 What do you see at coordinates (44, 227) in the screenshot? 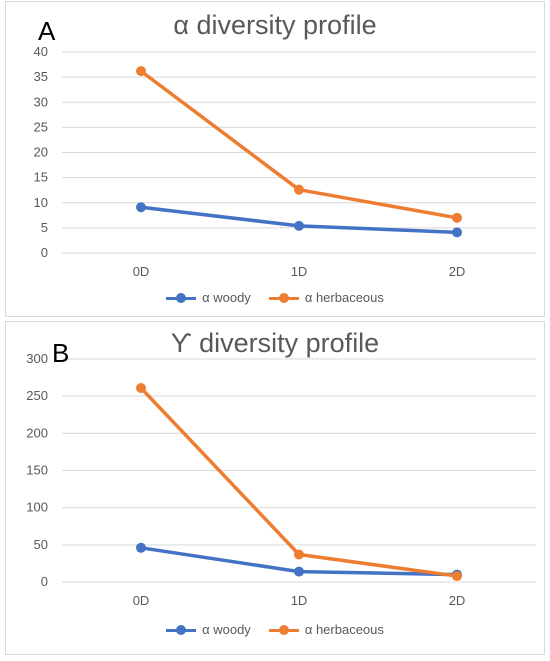
I see `y-tick-label-5: 5` at bounding box center [44, 227].